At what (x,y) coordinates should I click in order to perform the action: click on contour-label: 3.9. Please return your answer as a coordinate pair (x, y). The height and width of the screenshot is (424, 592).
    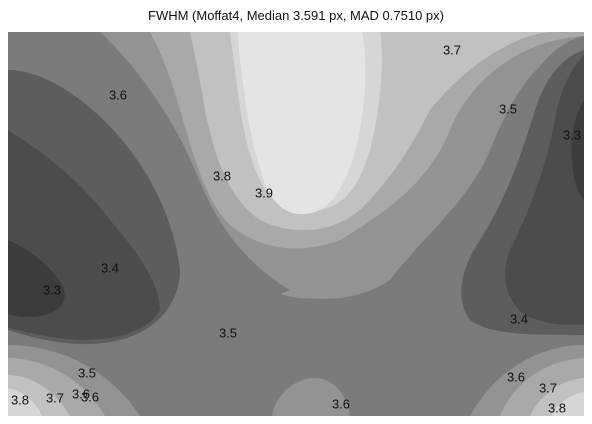
    Looking at the image, I should click on (264, 192).